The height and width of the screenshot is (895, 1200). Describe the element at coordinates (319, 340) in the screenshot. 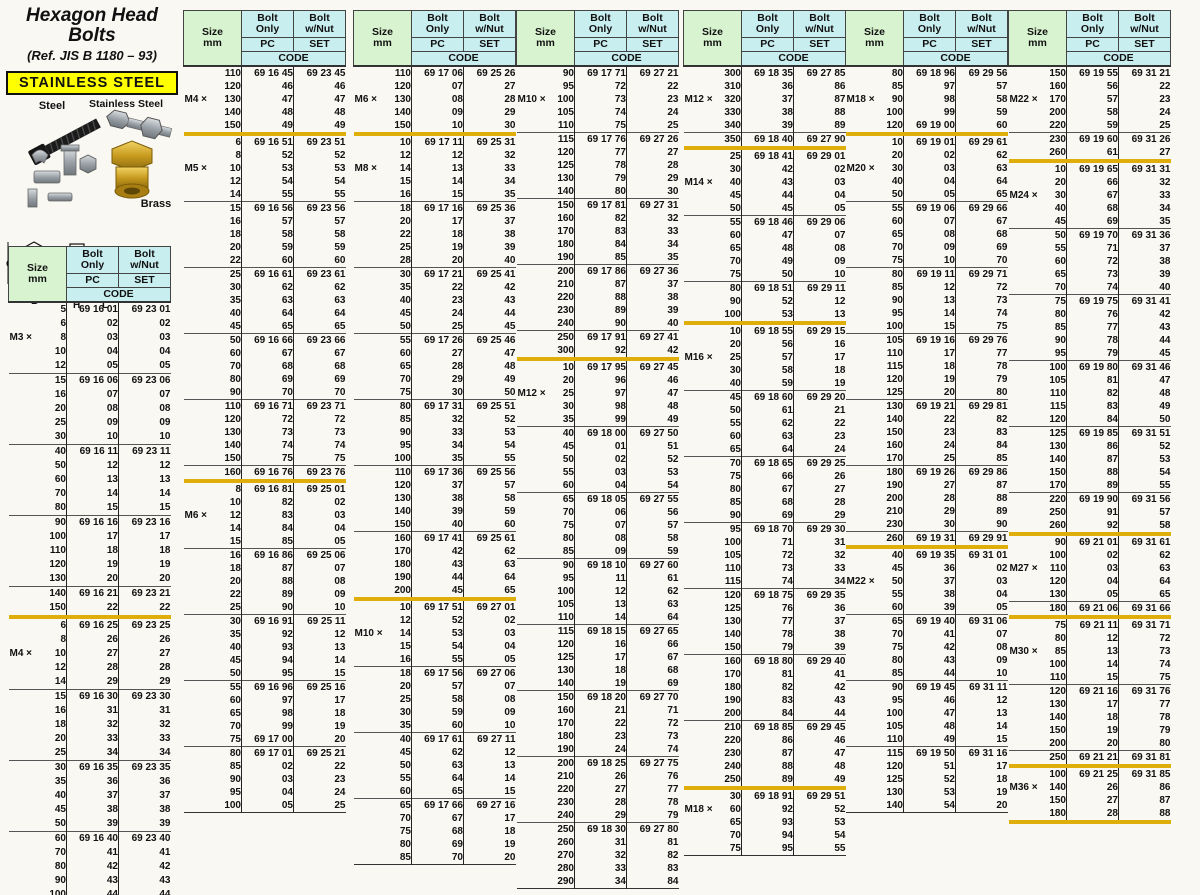

I see `set-code: 69 23 66` at that location.